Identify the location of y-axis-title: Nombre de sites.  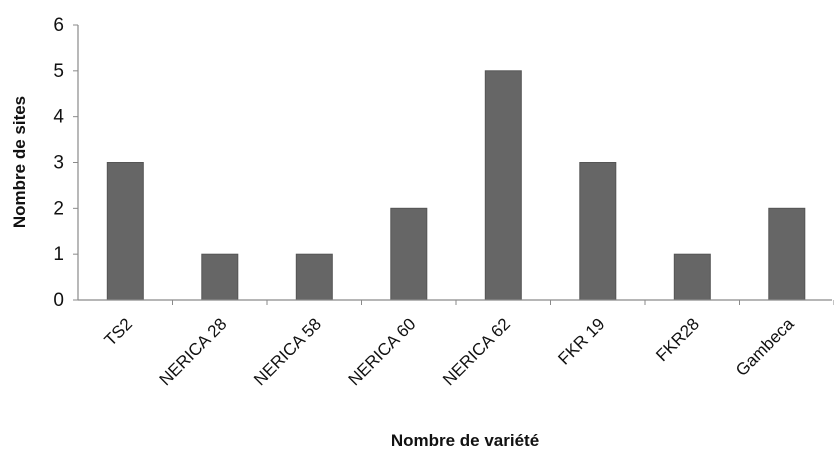
(19, 162).